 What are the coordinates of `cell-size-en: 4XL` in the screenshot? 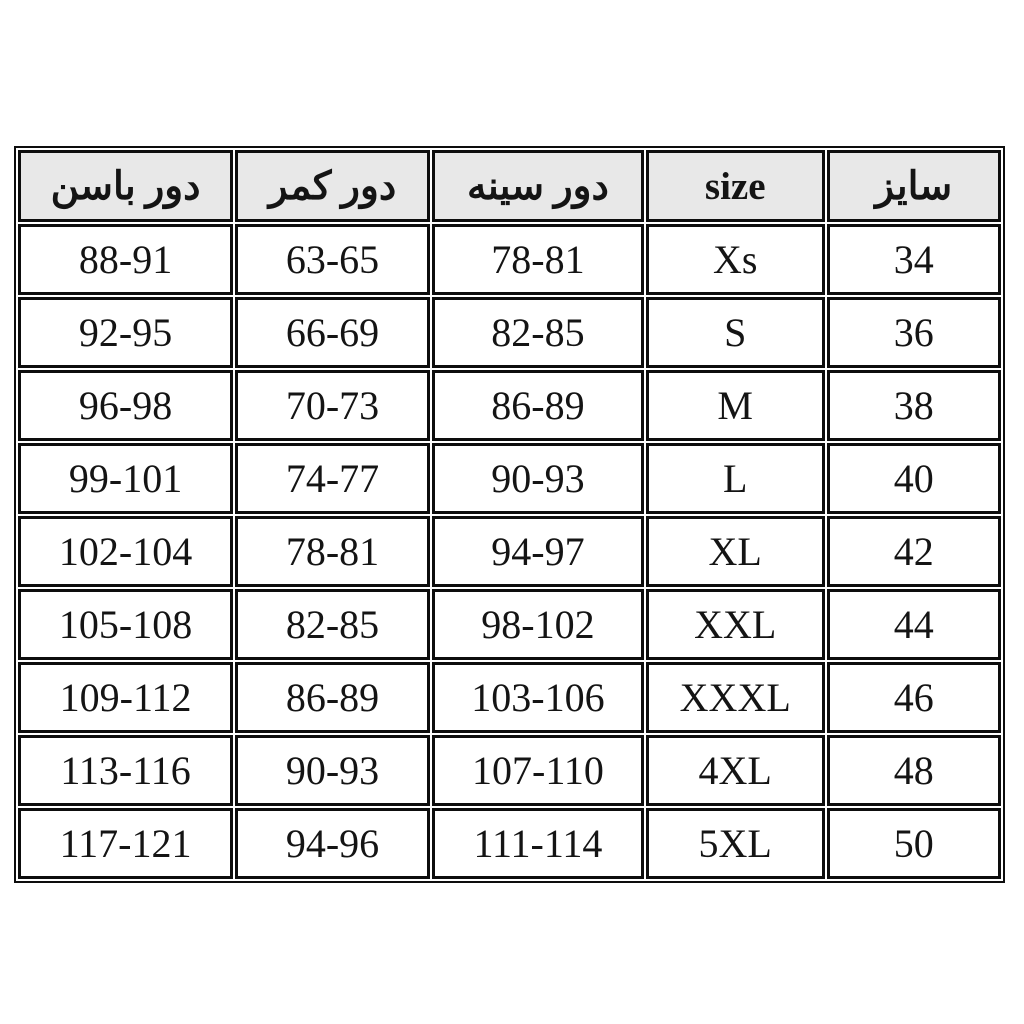 It's located at (735, 770).